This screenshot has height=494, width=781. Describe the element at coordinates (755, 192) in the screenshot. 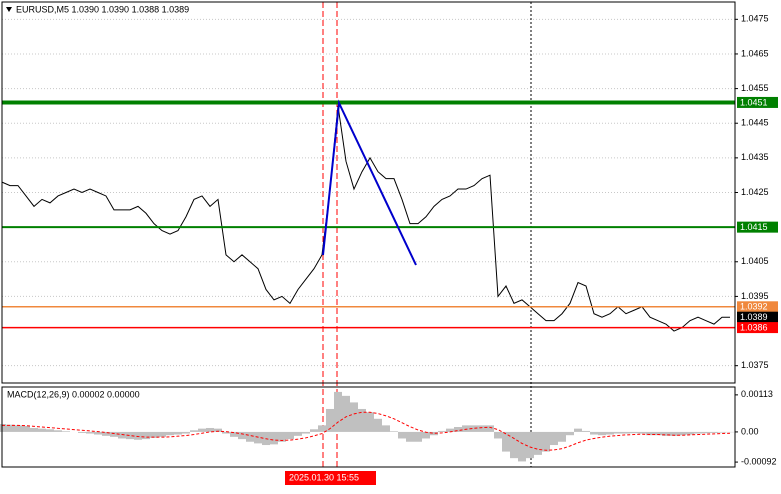

I see `y-tick-label: 1.0425` at that location.